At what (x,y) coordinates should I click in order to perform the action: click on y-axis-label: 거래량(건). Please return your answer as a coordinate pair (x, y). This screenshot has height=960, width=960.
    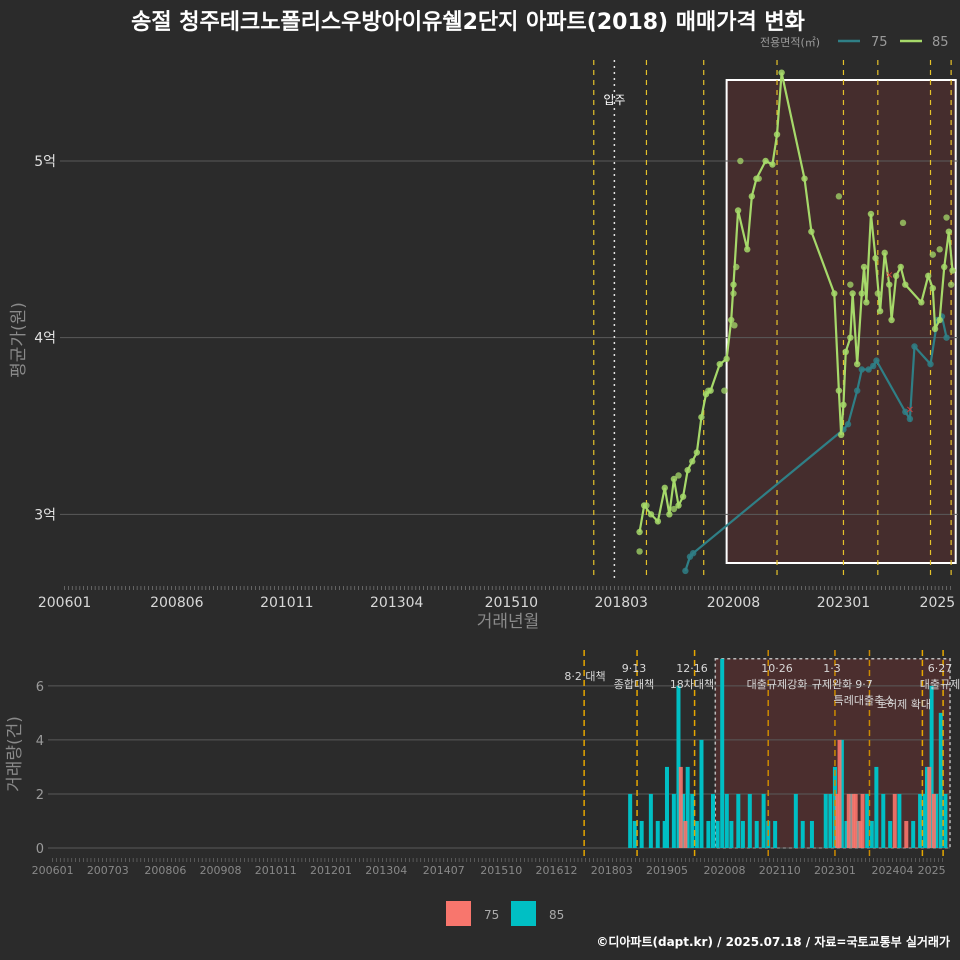
    Looking at the image, I should click on (15, 754).